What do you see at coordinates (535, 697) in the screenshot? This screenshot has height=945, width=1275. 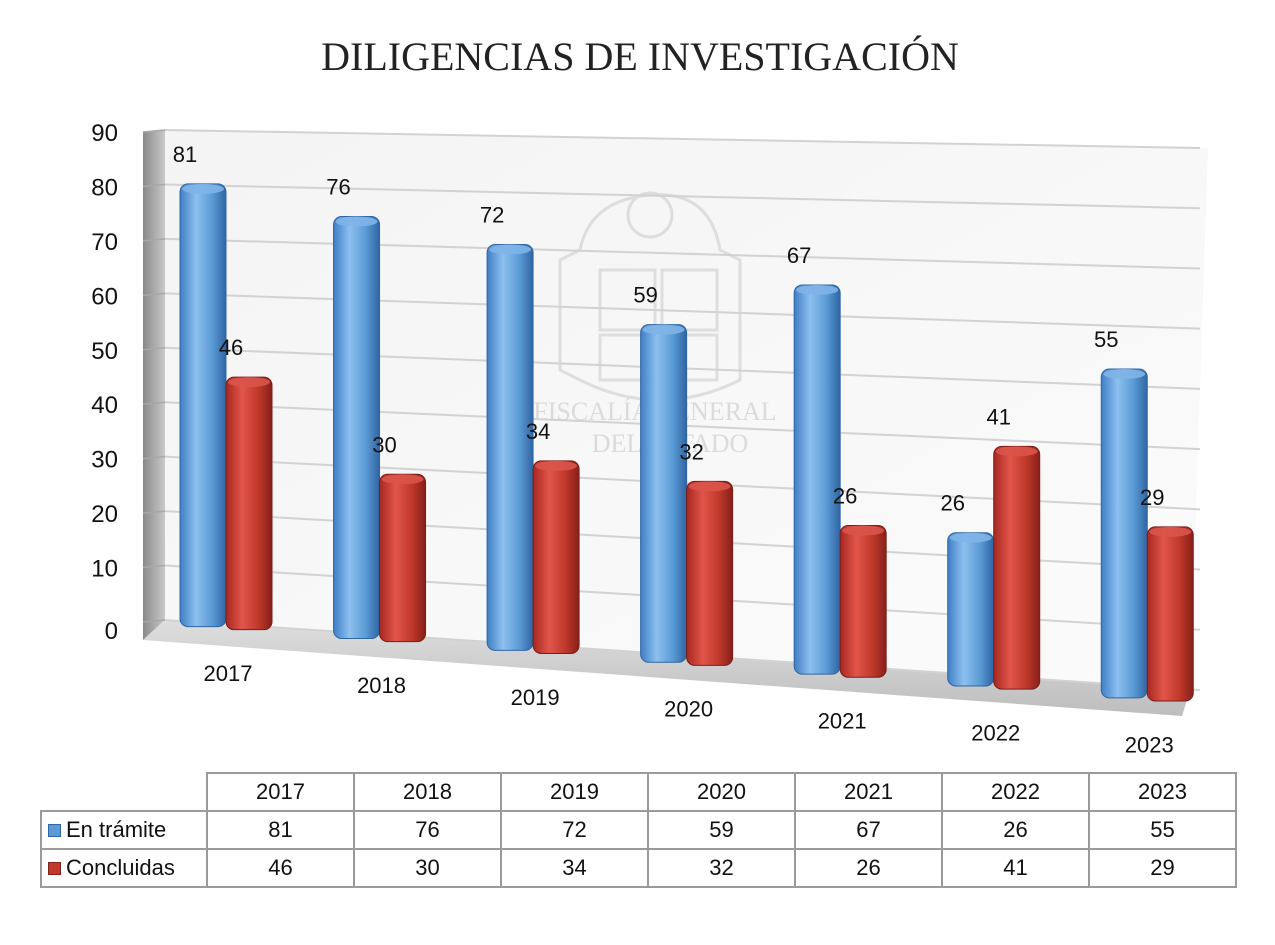 I see `x-tick-label: 2019` at bounding box center [535, 697].